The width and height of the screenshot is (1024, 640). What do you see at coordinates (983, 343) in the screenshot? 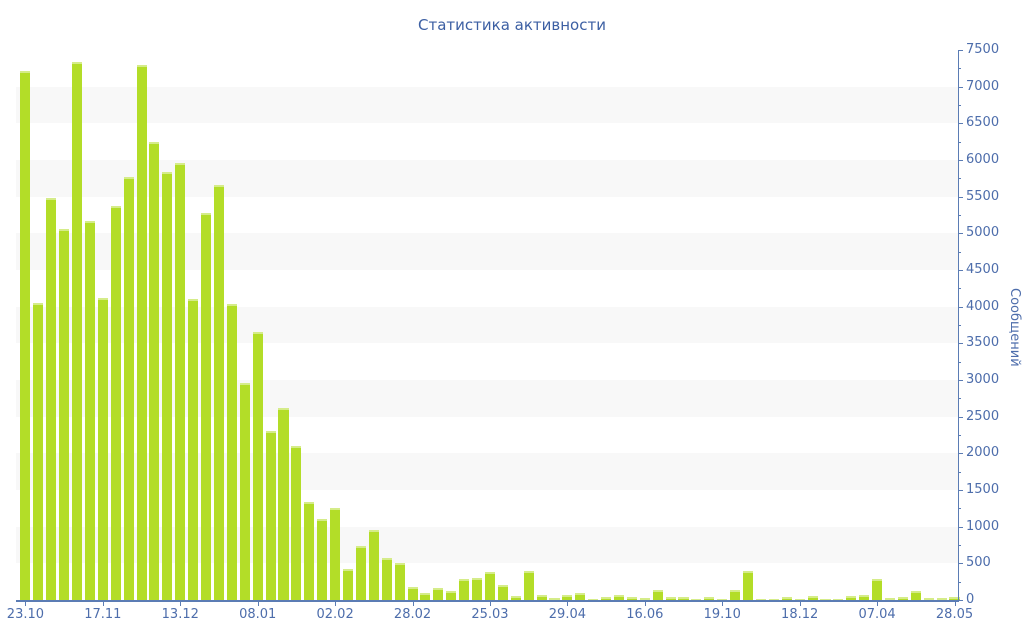
I see `y-tick-label: 3500` at bounding box center [983, 343].